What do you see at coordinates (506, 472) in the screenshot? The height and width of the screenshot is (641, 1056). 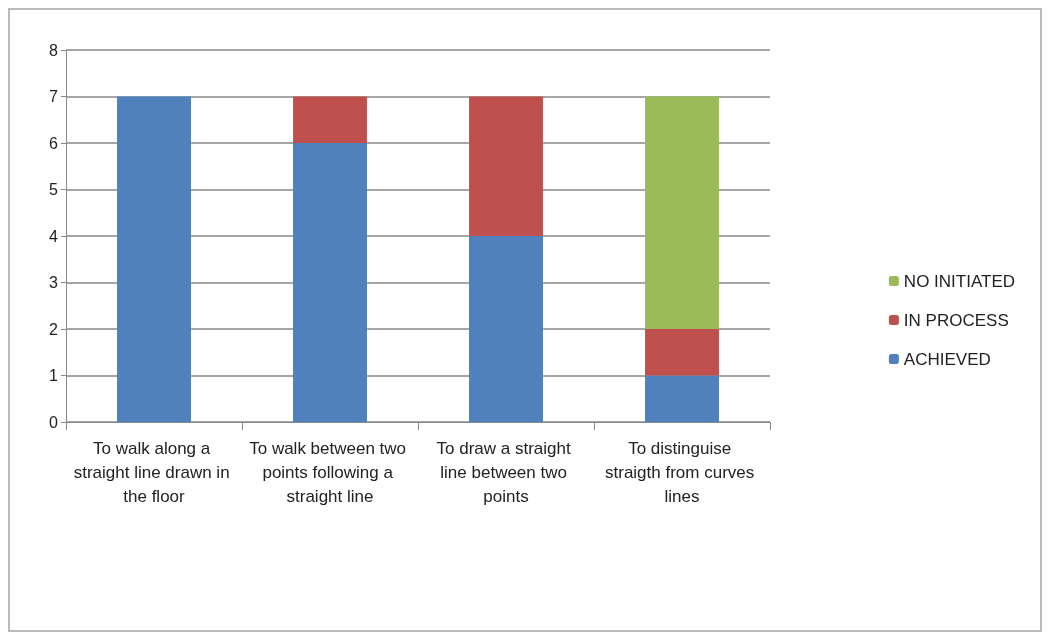 I see `x-tick-label: To draw a straight line between two points` at bounding box center [506, 472].